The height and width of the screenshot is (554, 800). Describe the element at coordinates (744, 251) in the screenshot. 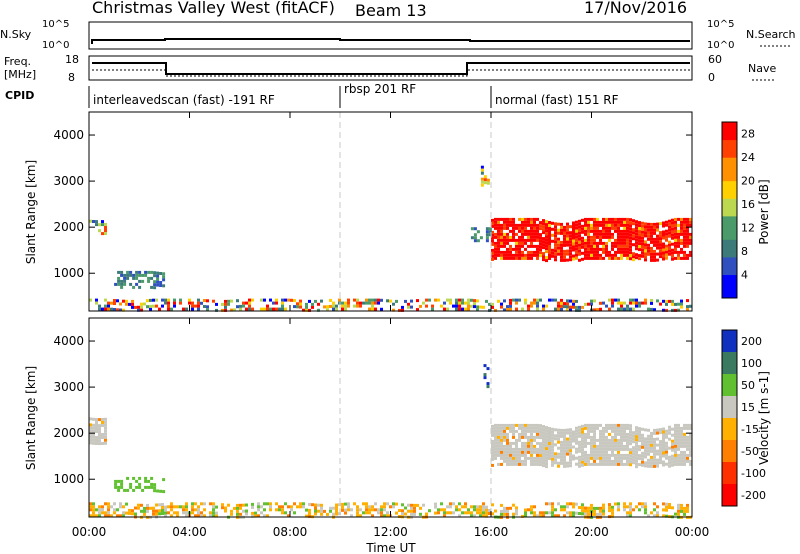

I see `colorbar-tick-label: 8` at that location.